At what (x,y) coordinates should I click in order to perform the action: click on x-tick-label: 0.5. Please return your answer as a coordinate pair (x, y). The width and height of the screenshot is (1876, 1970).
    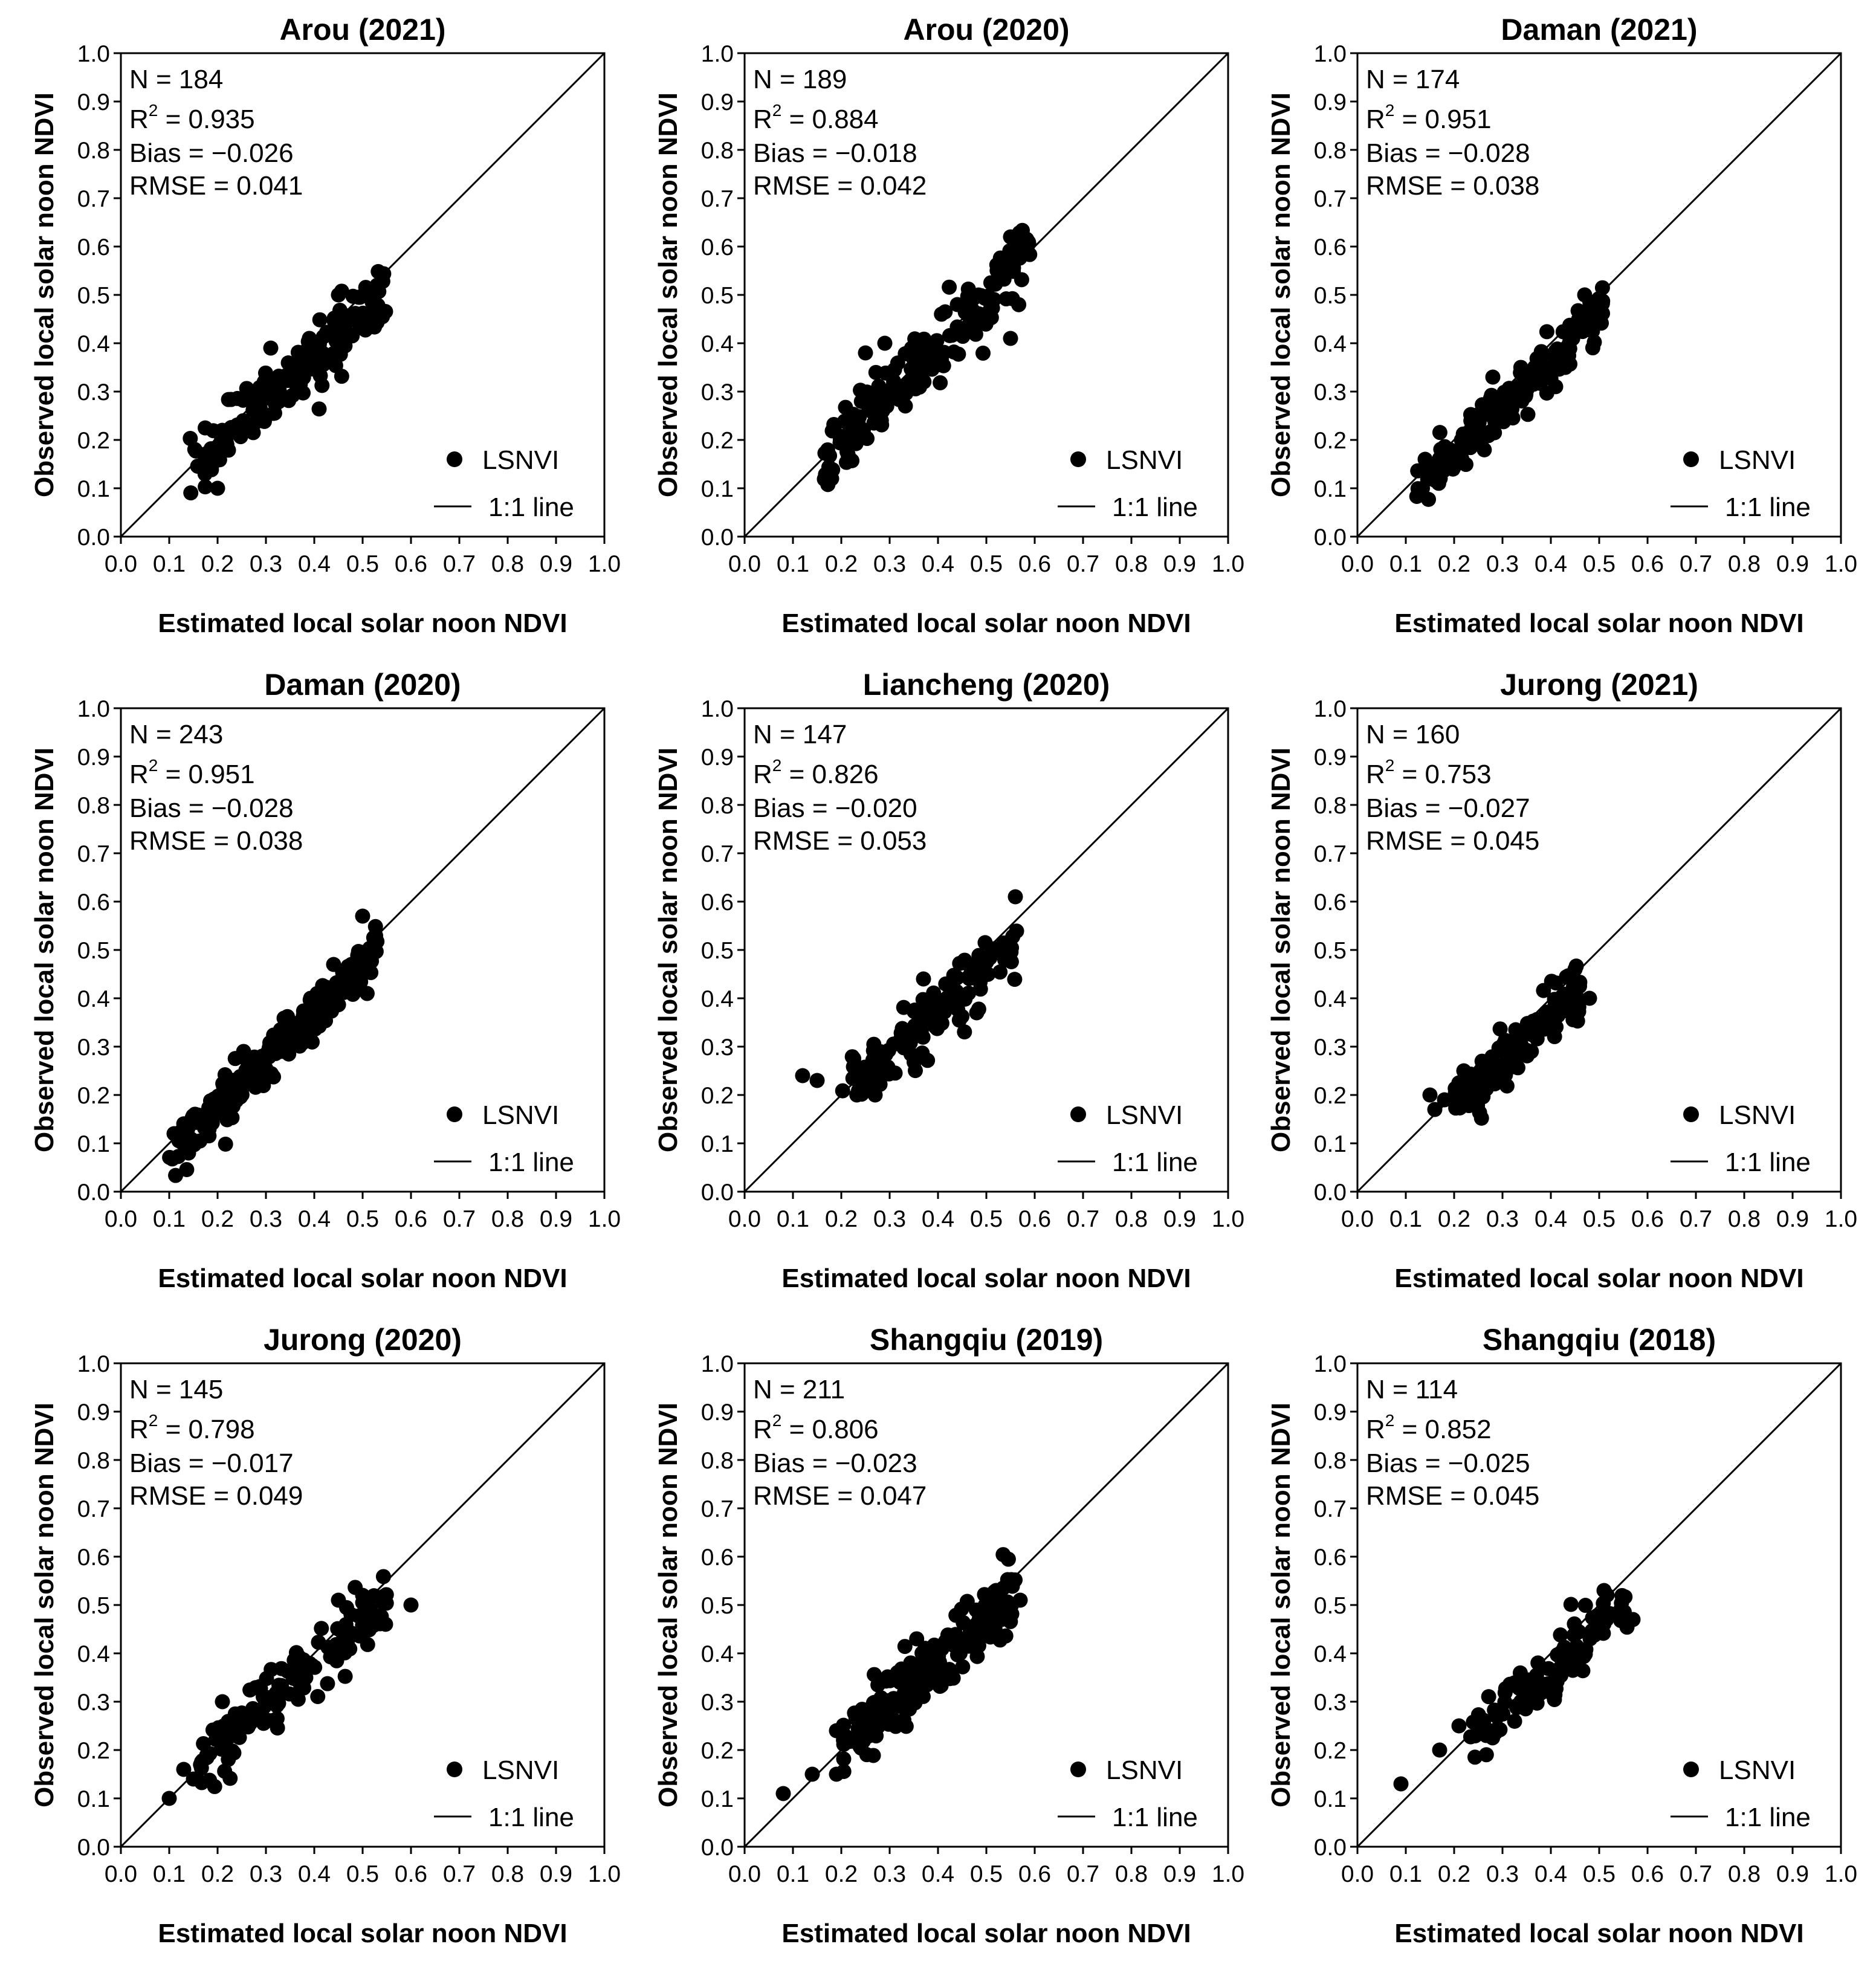
    Looking at the image, I should click on (986, 1219).